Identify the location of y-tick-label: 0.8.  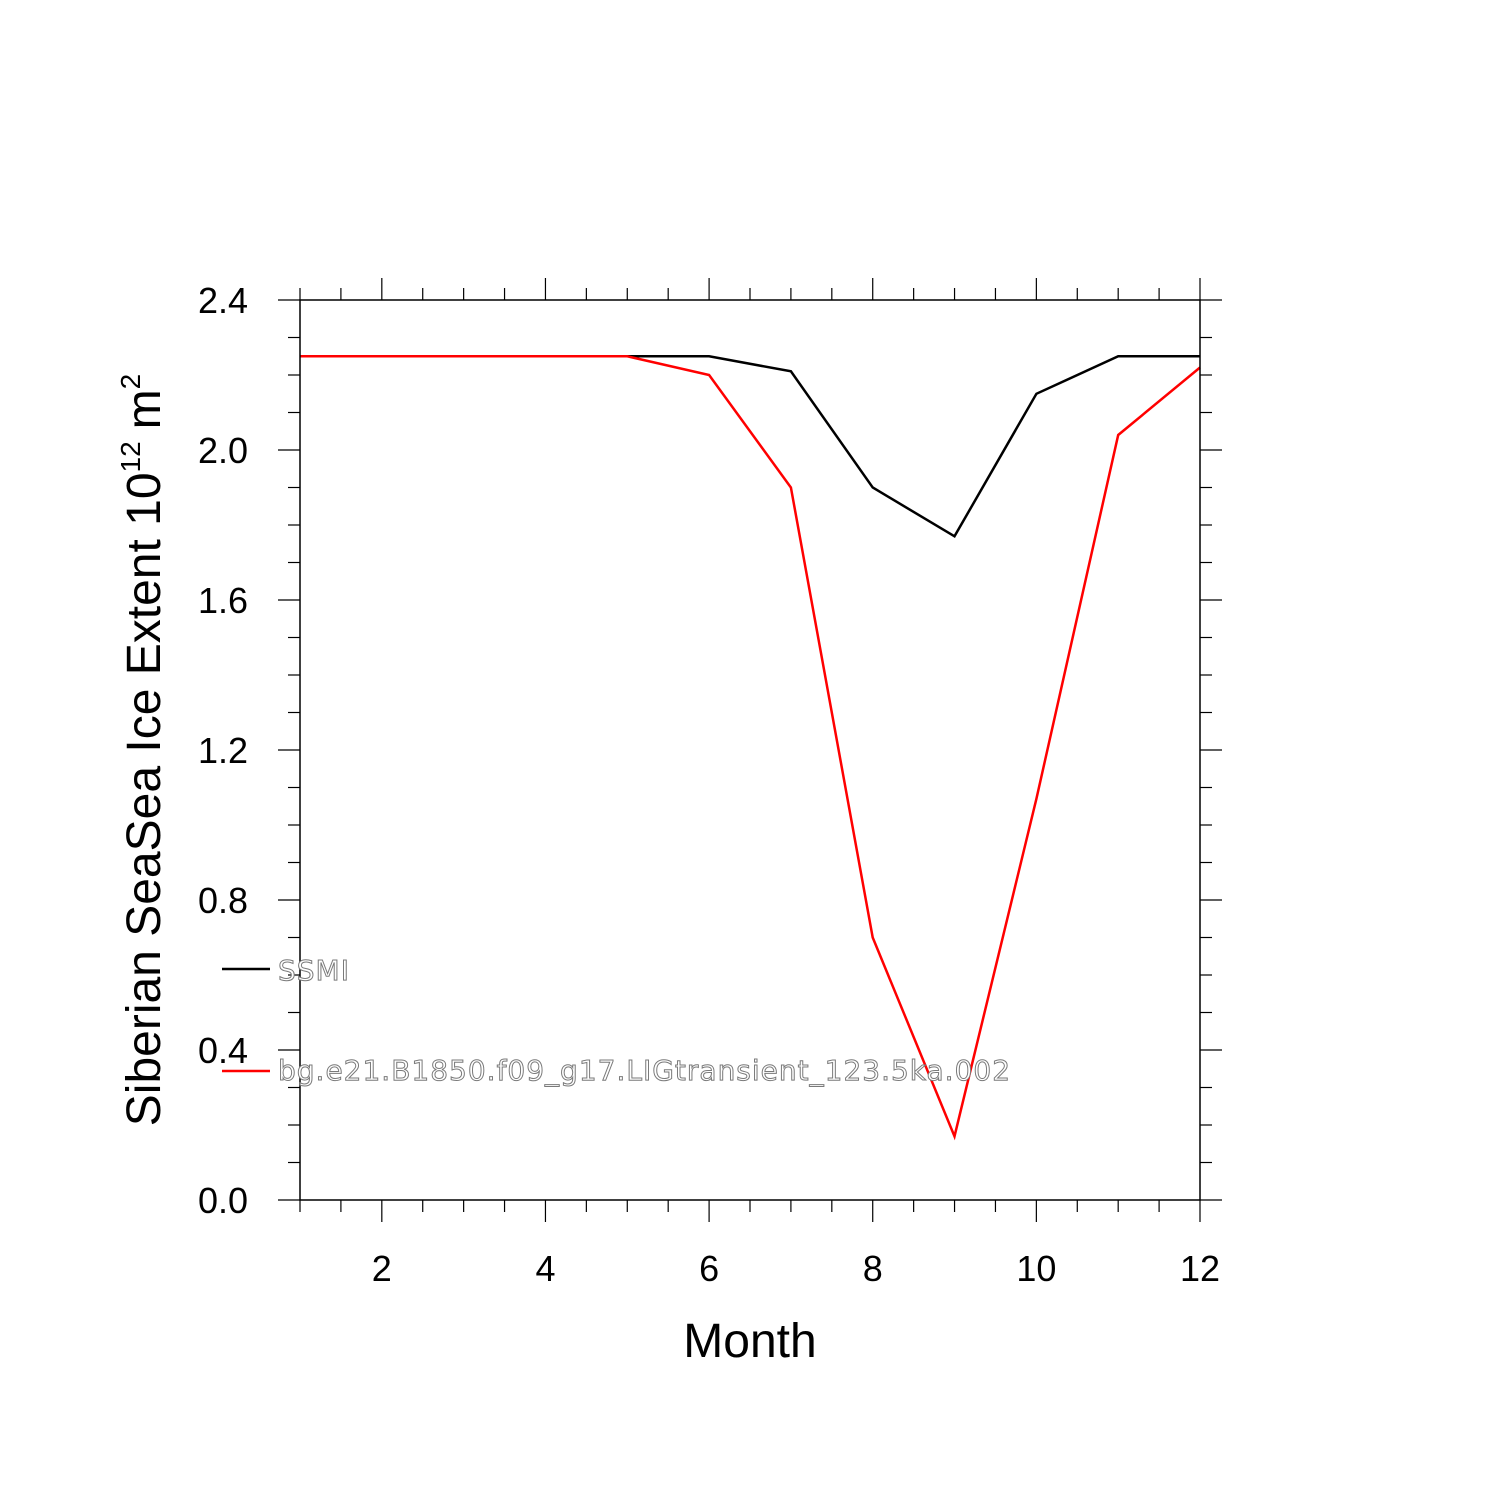
(223, 900).